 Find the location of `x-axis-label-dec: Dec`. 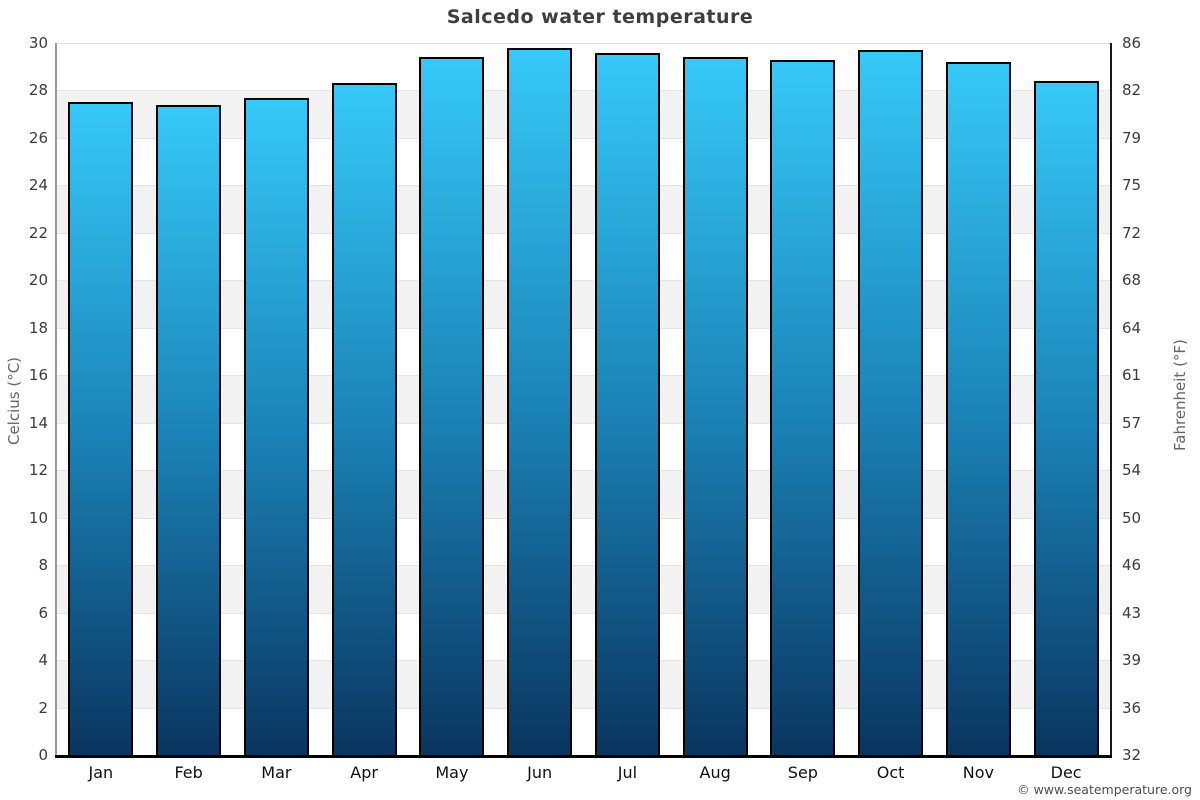

x-axis-label-dec: Dec is located at coordinates (1066, 772).